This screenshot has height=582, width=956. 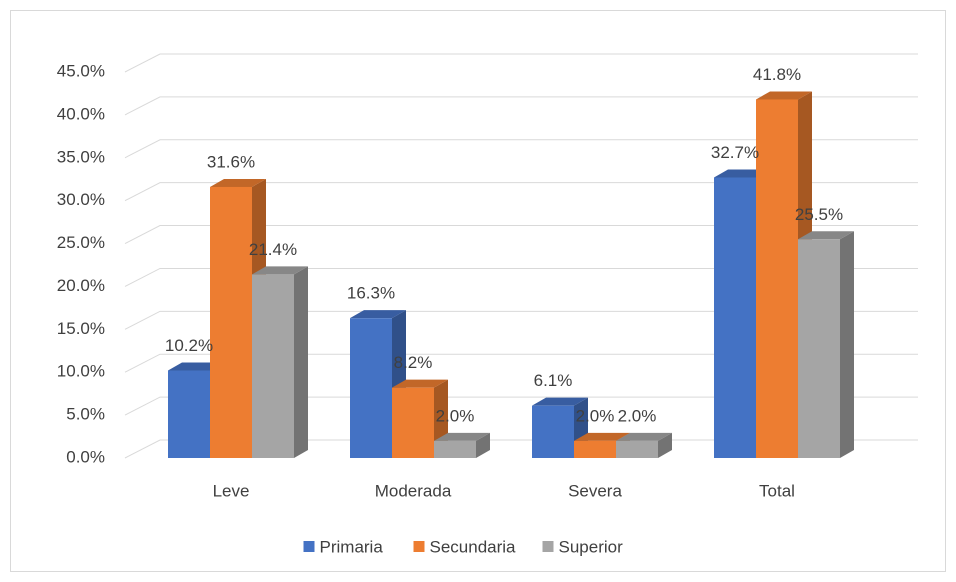 I want to click on y-tick-label: 5.0%, so click(x=85, y=414).